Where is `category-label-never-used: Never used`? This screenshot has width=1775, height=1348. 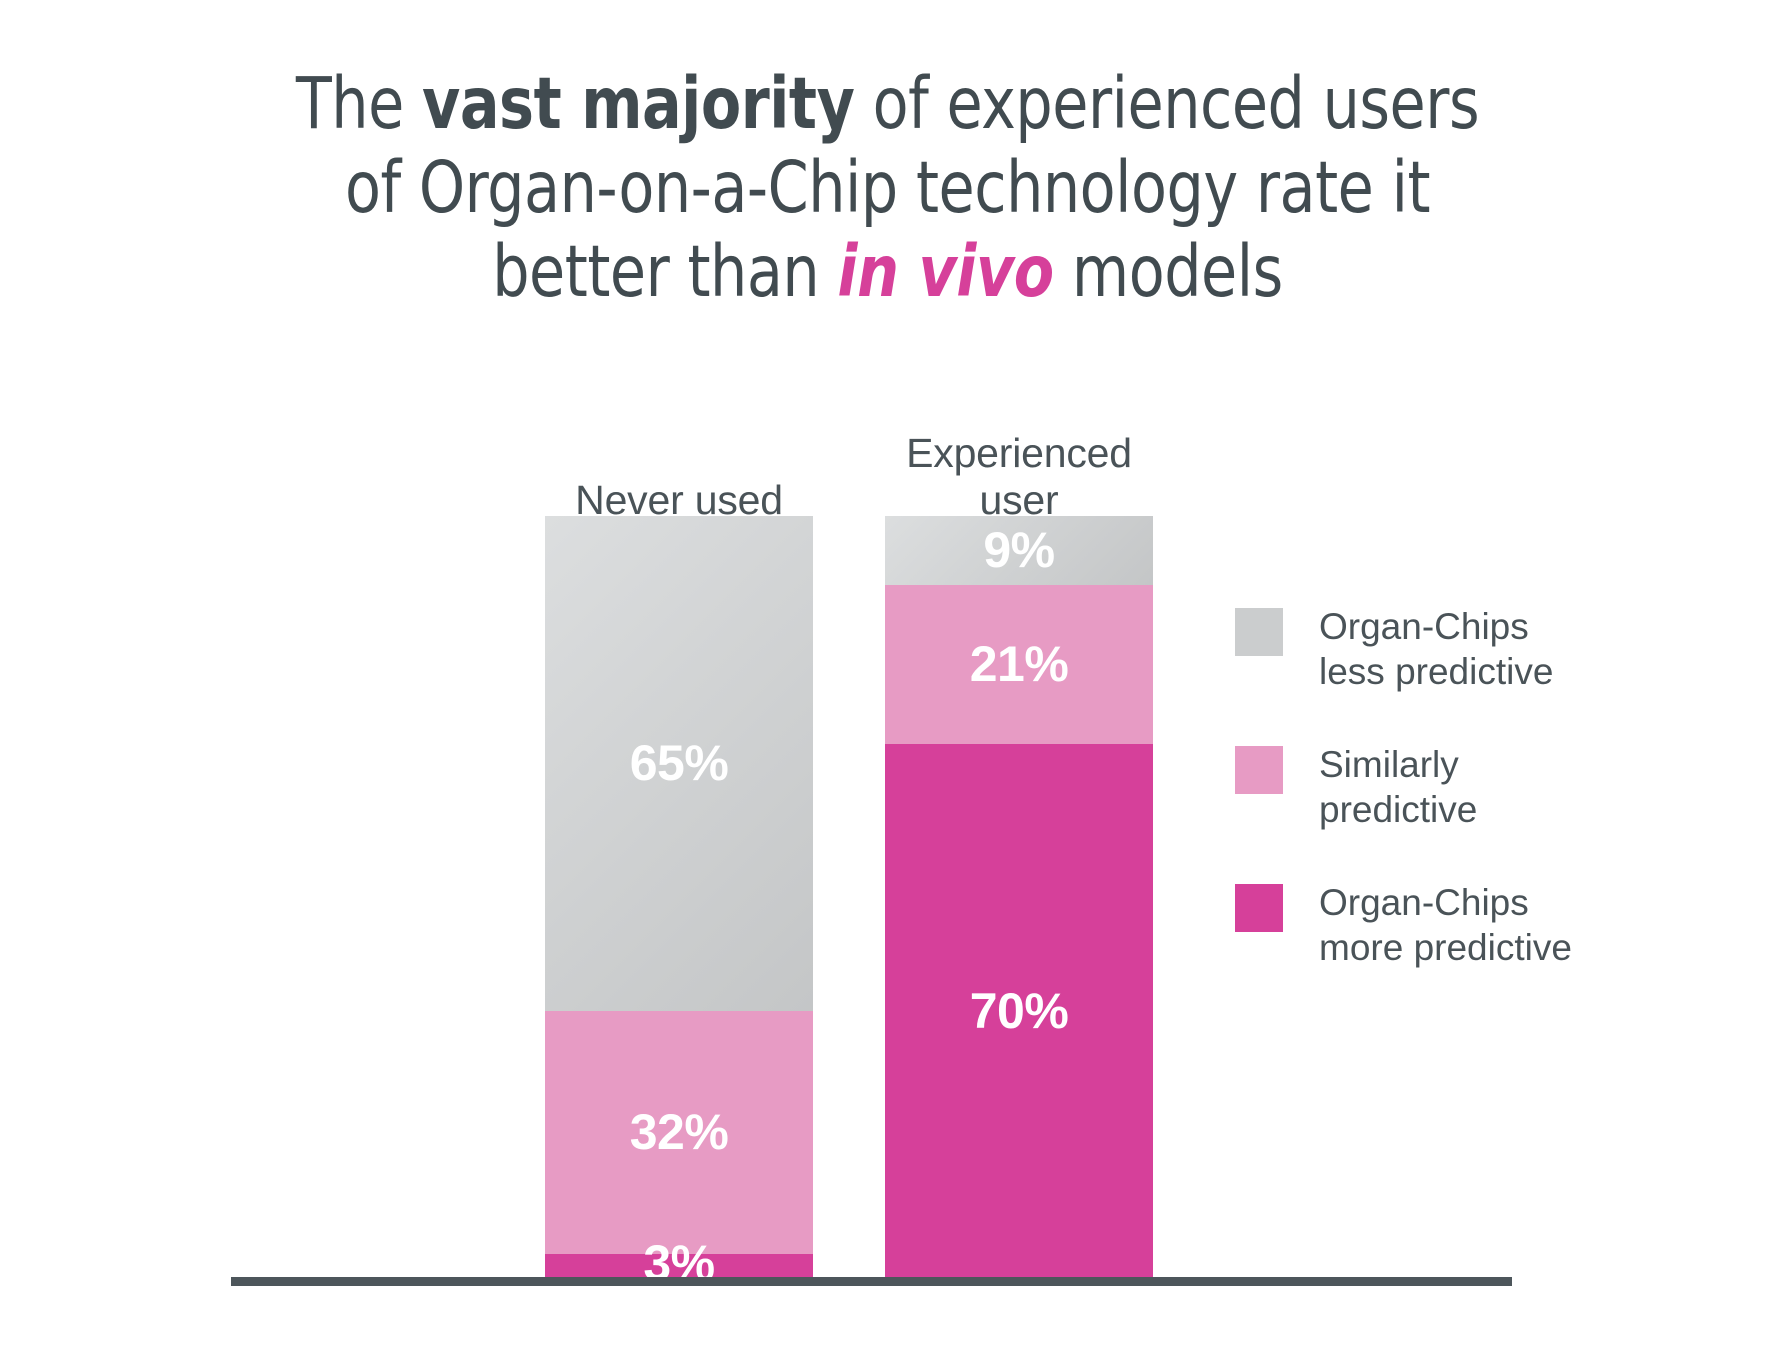 category-label-never-used: Never used is located at coordinates (679, 477).